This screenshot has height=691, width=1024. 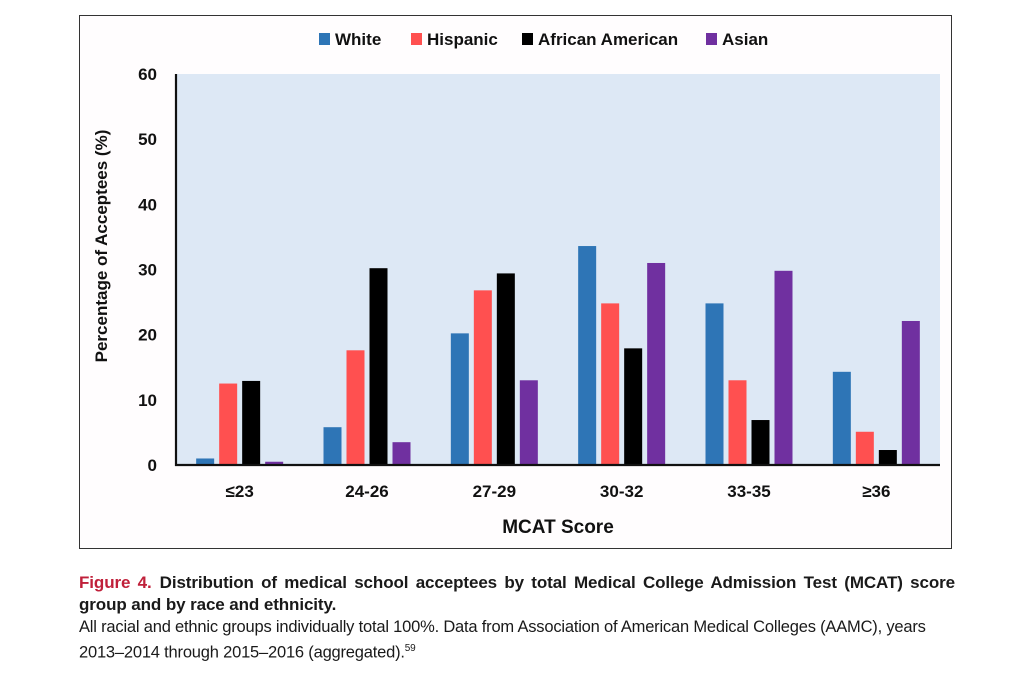 I want to click on y-axis-ticks: 0 10 20 30 40 50 60, so click(x=147, y=270).